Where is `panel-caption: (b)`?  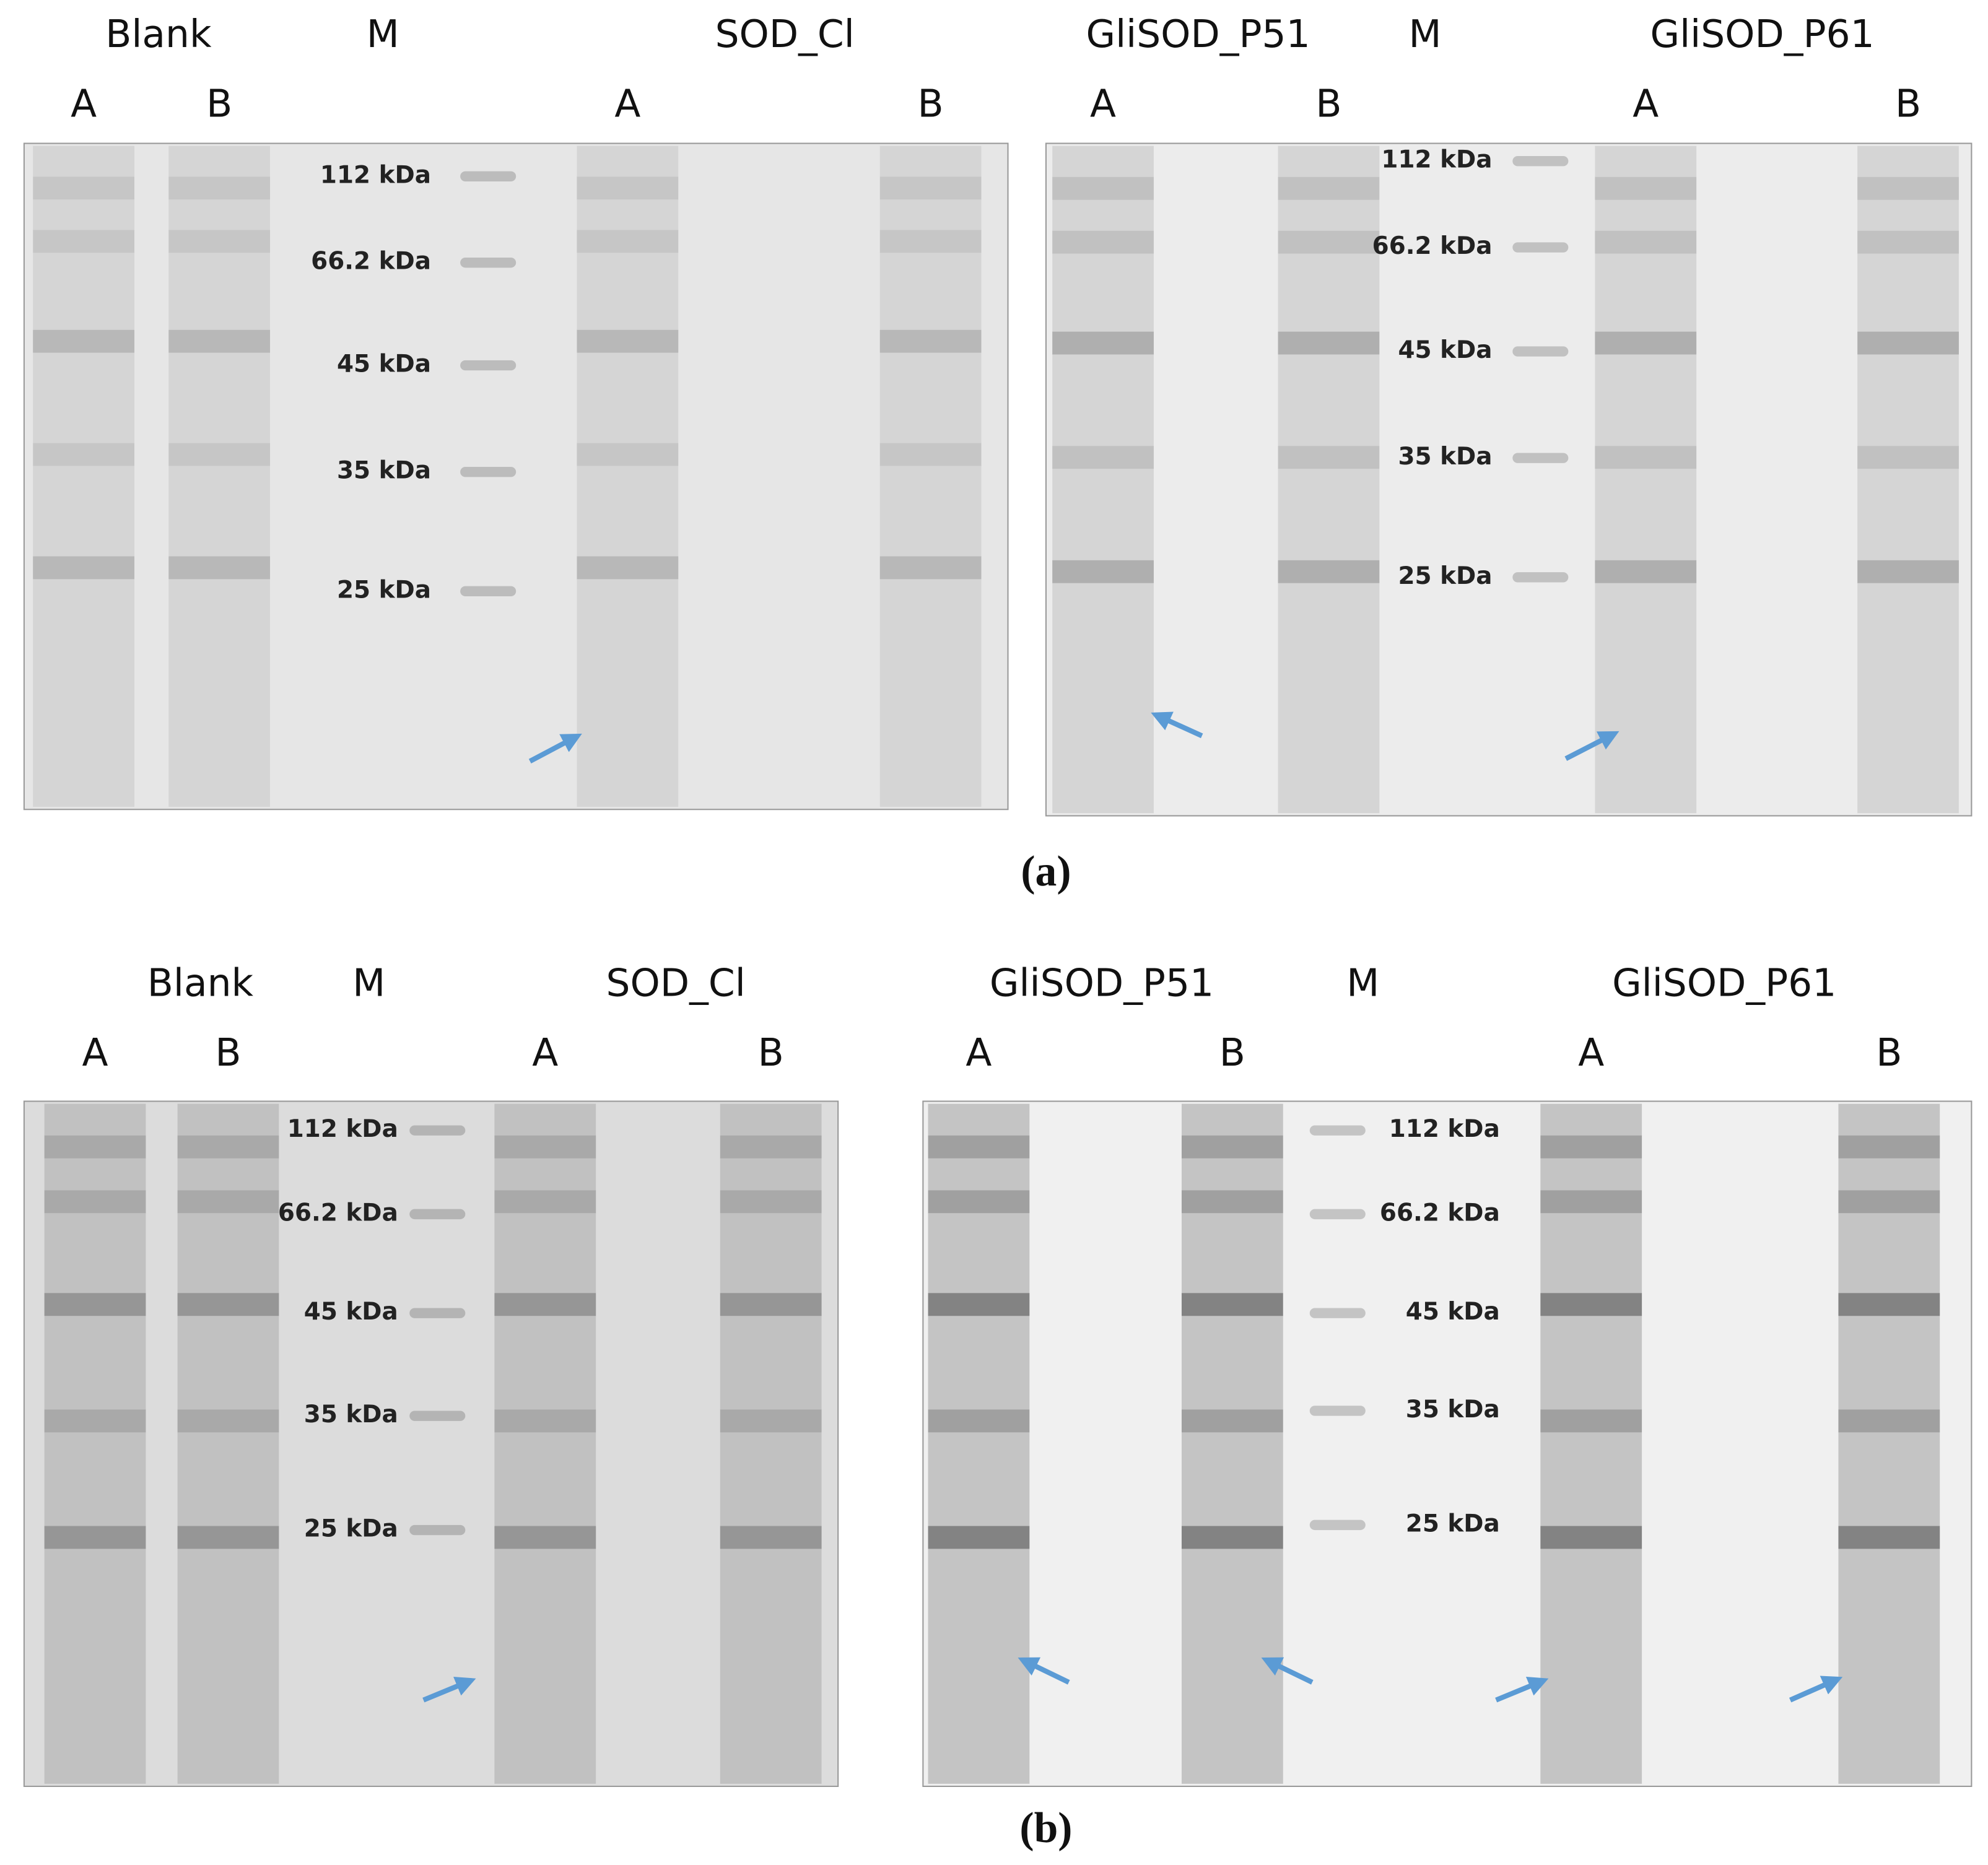 panel-caption: (b) is located at coordinates (1045, 1828).